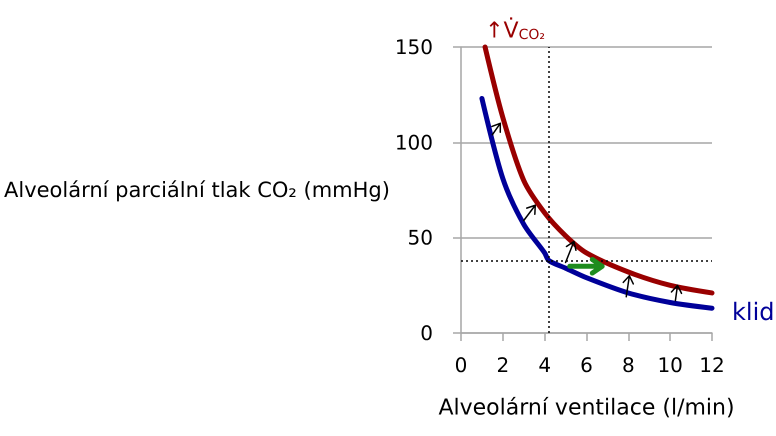  What do you see at coordinates (586, 365) in the screenshot?
I see `x-tick-label: 6` at bounding box center [586, 365].